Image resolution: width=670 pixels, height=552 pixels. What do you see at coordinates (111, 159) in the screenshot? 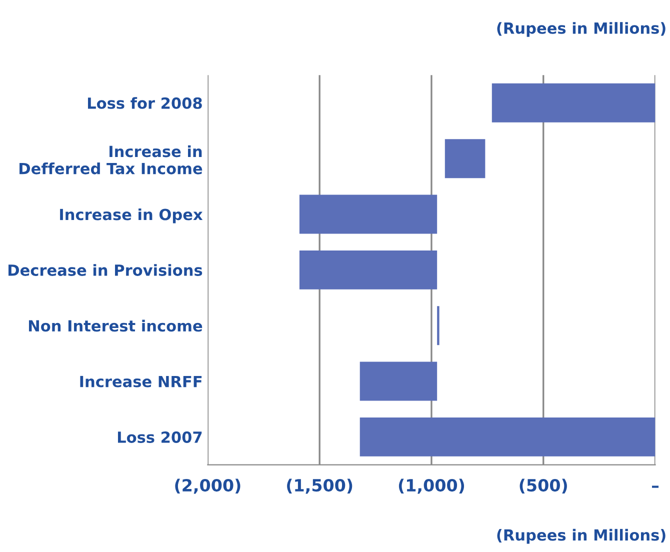
I see `y-tick-label: Increase in Defferred Tax Income` at bounding box center [111, 159].